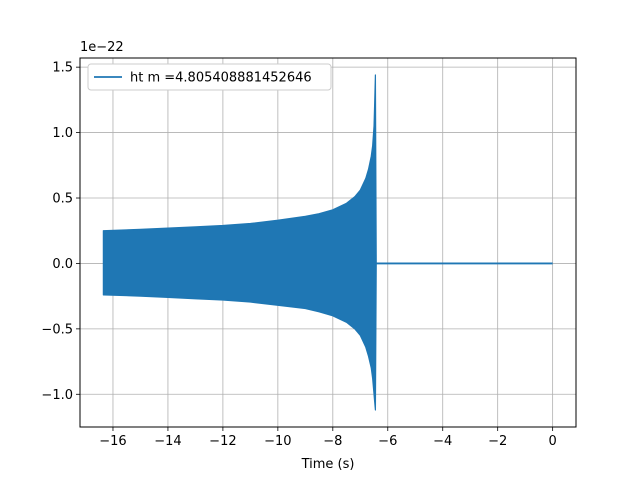 The image size is (640, 480). I want to click on y-tick-label: 1.5, so click(62, 68).